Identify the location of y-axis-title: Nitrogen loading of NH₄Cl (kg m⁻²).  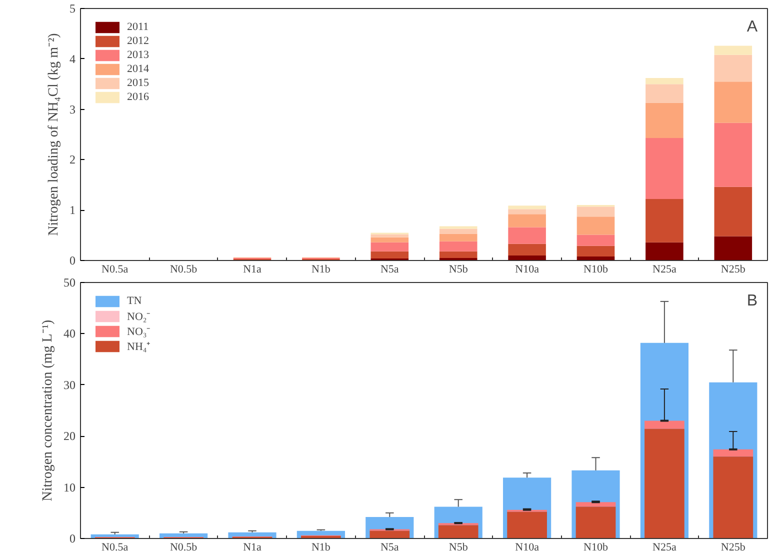
(54, 134).